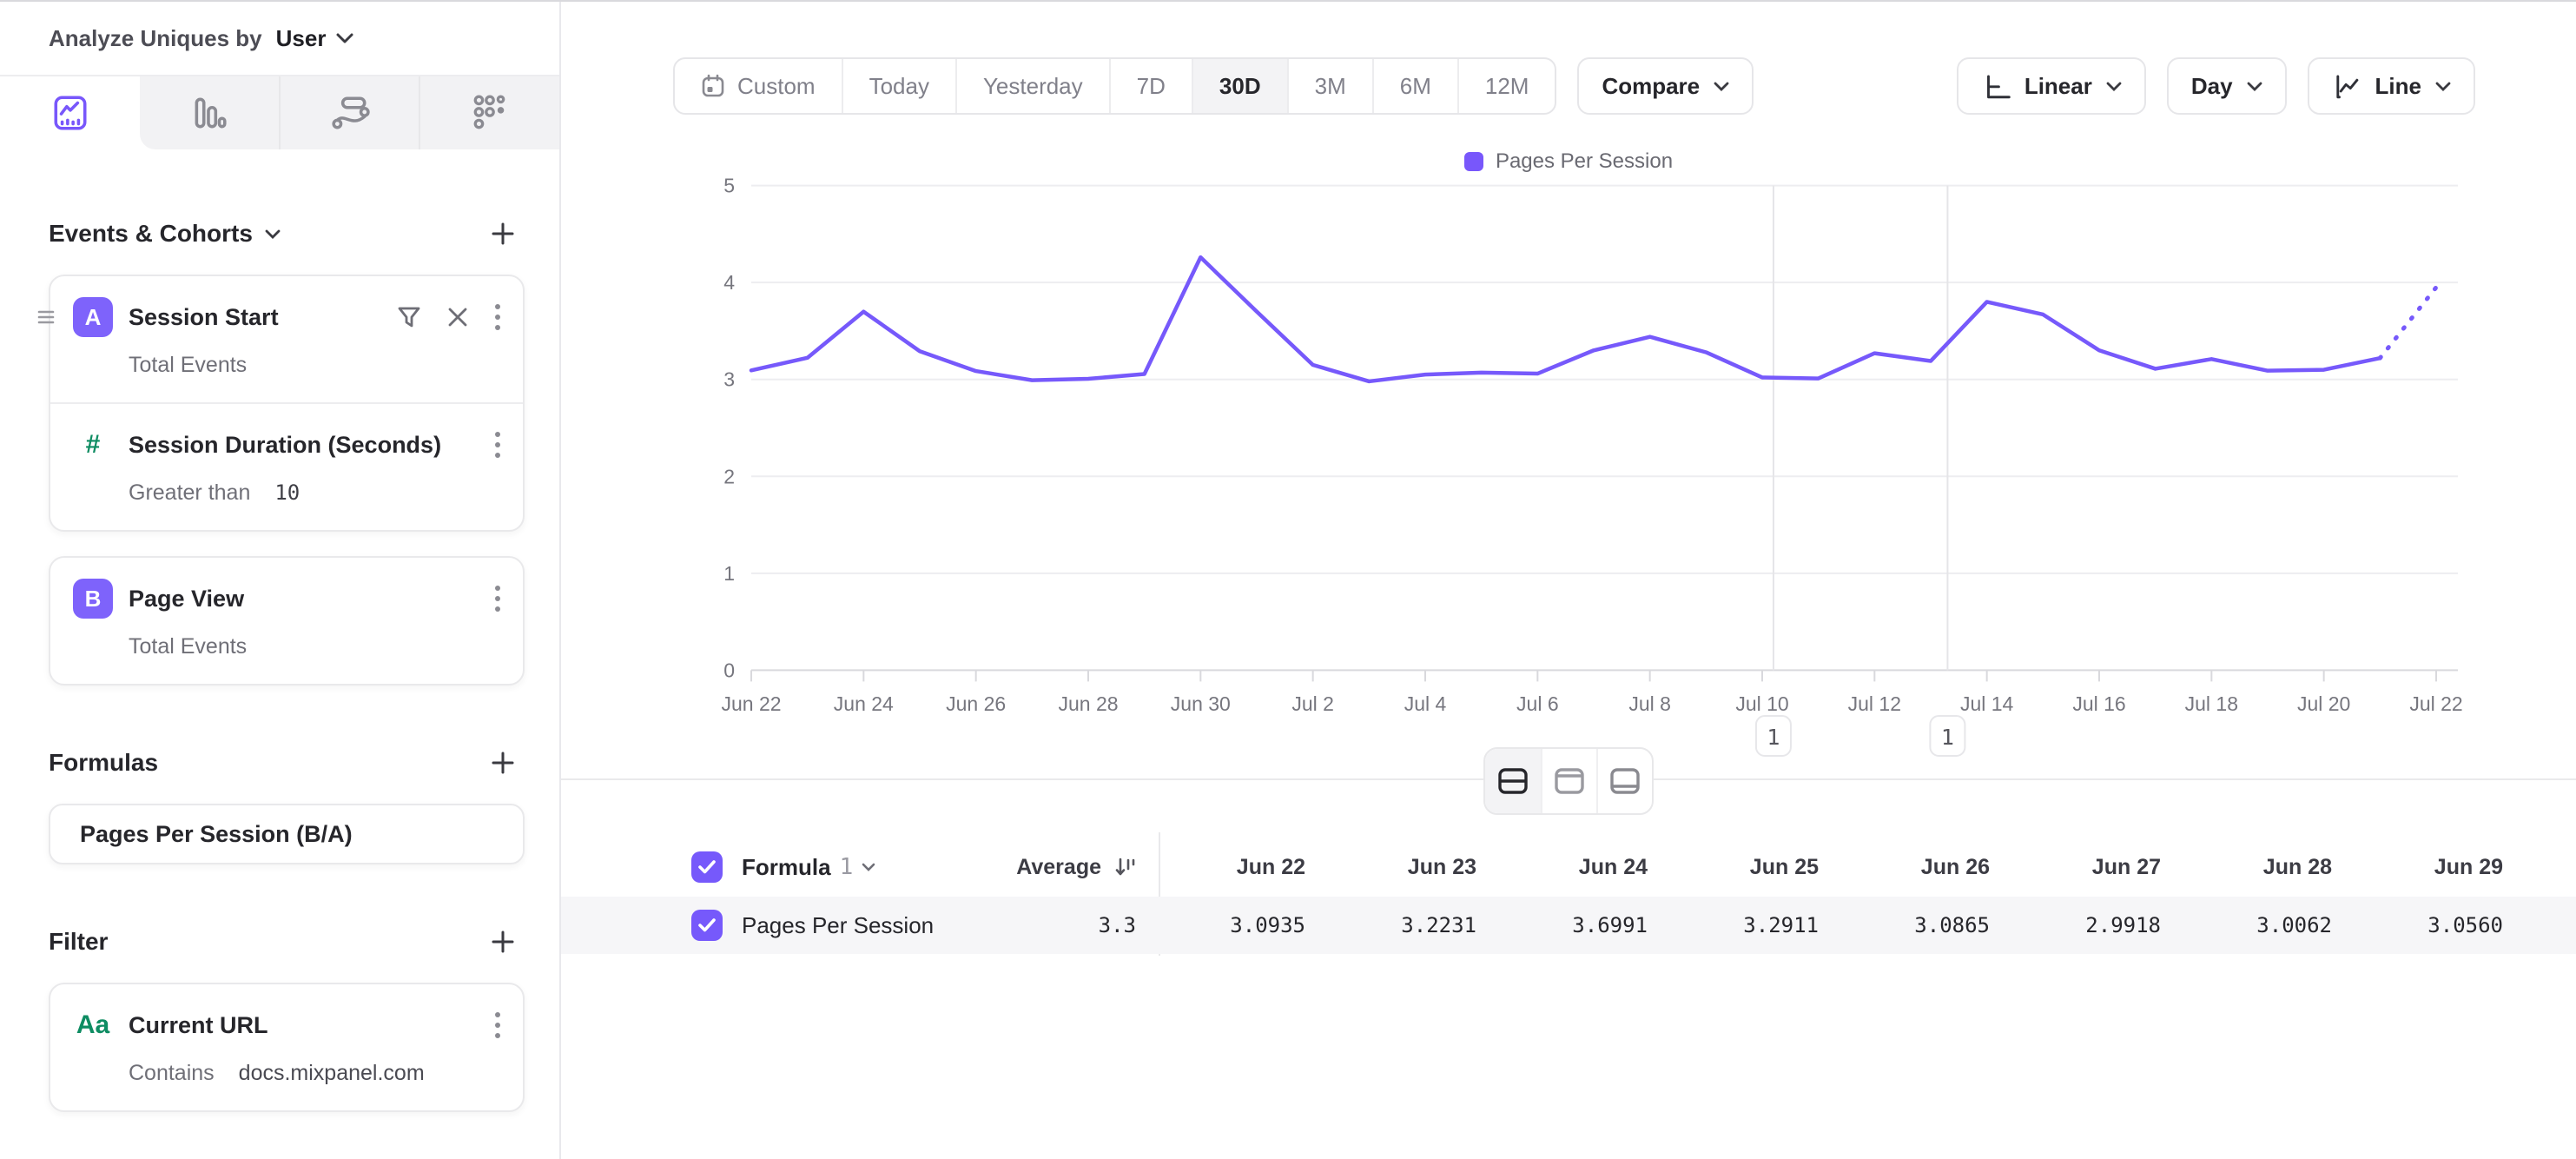 Image resolution: width=2576 pixels, height=1159 pixels. I want to click on page-view-card: B Page View Total Events, so click(287, 620).